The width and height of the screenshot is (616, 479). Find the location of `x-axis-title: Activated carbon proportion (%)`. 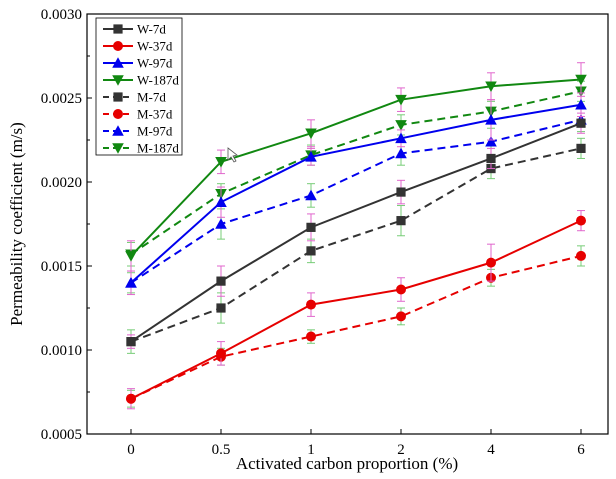

x-axis-title: Activated carbon proportion (%) is located at coordinates (347, 463).